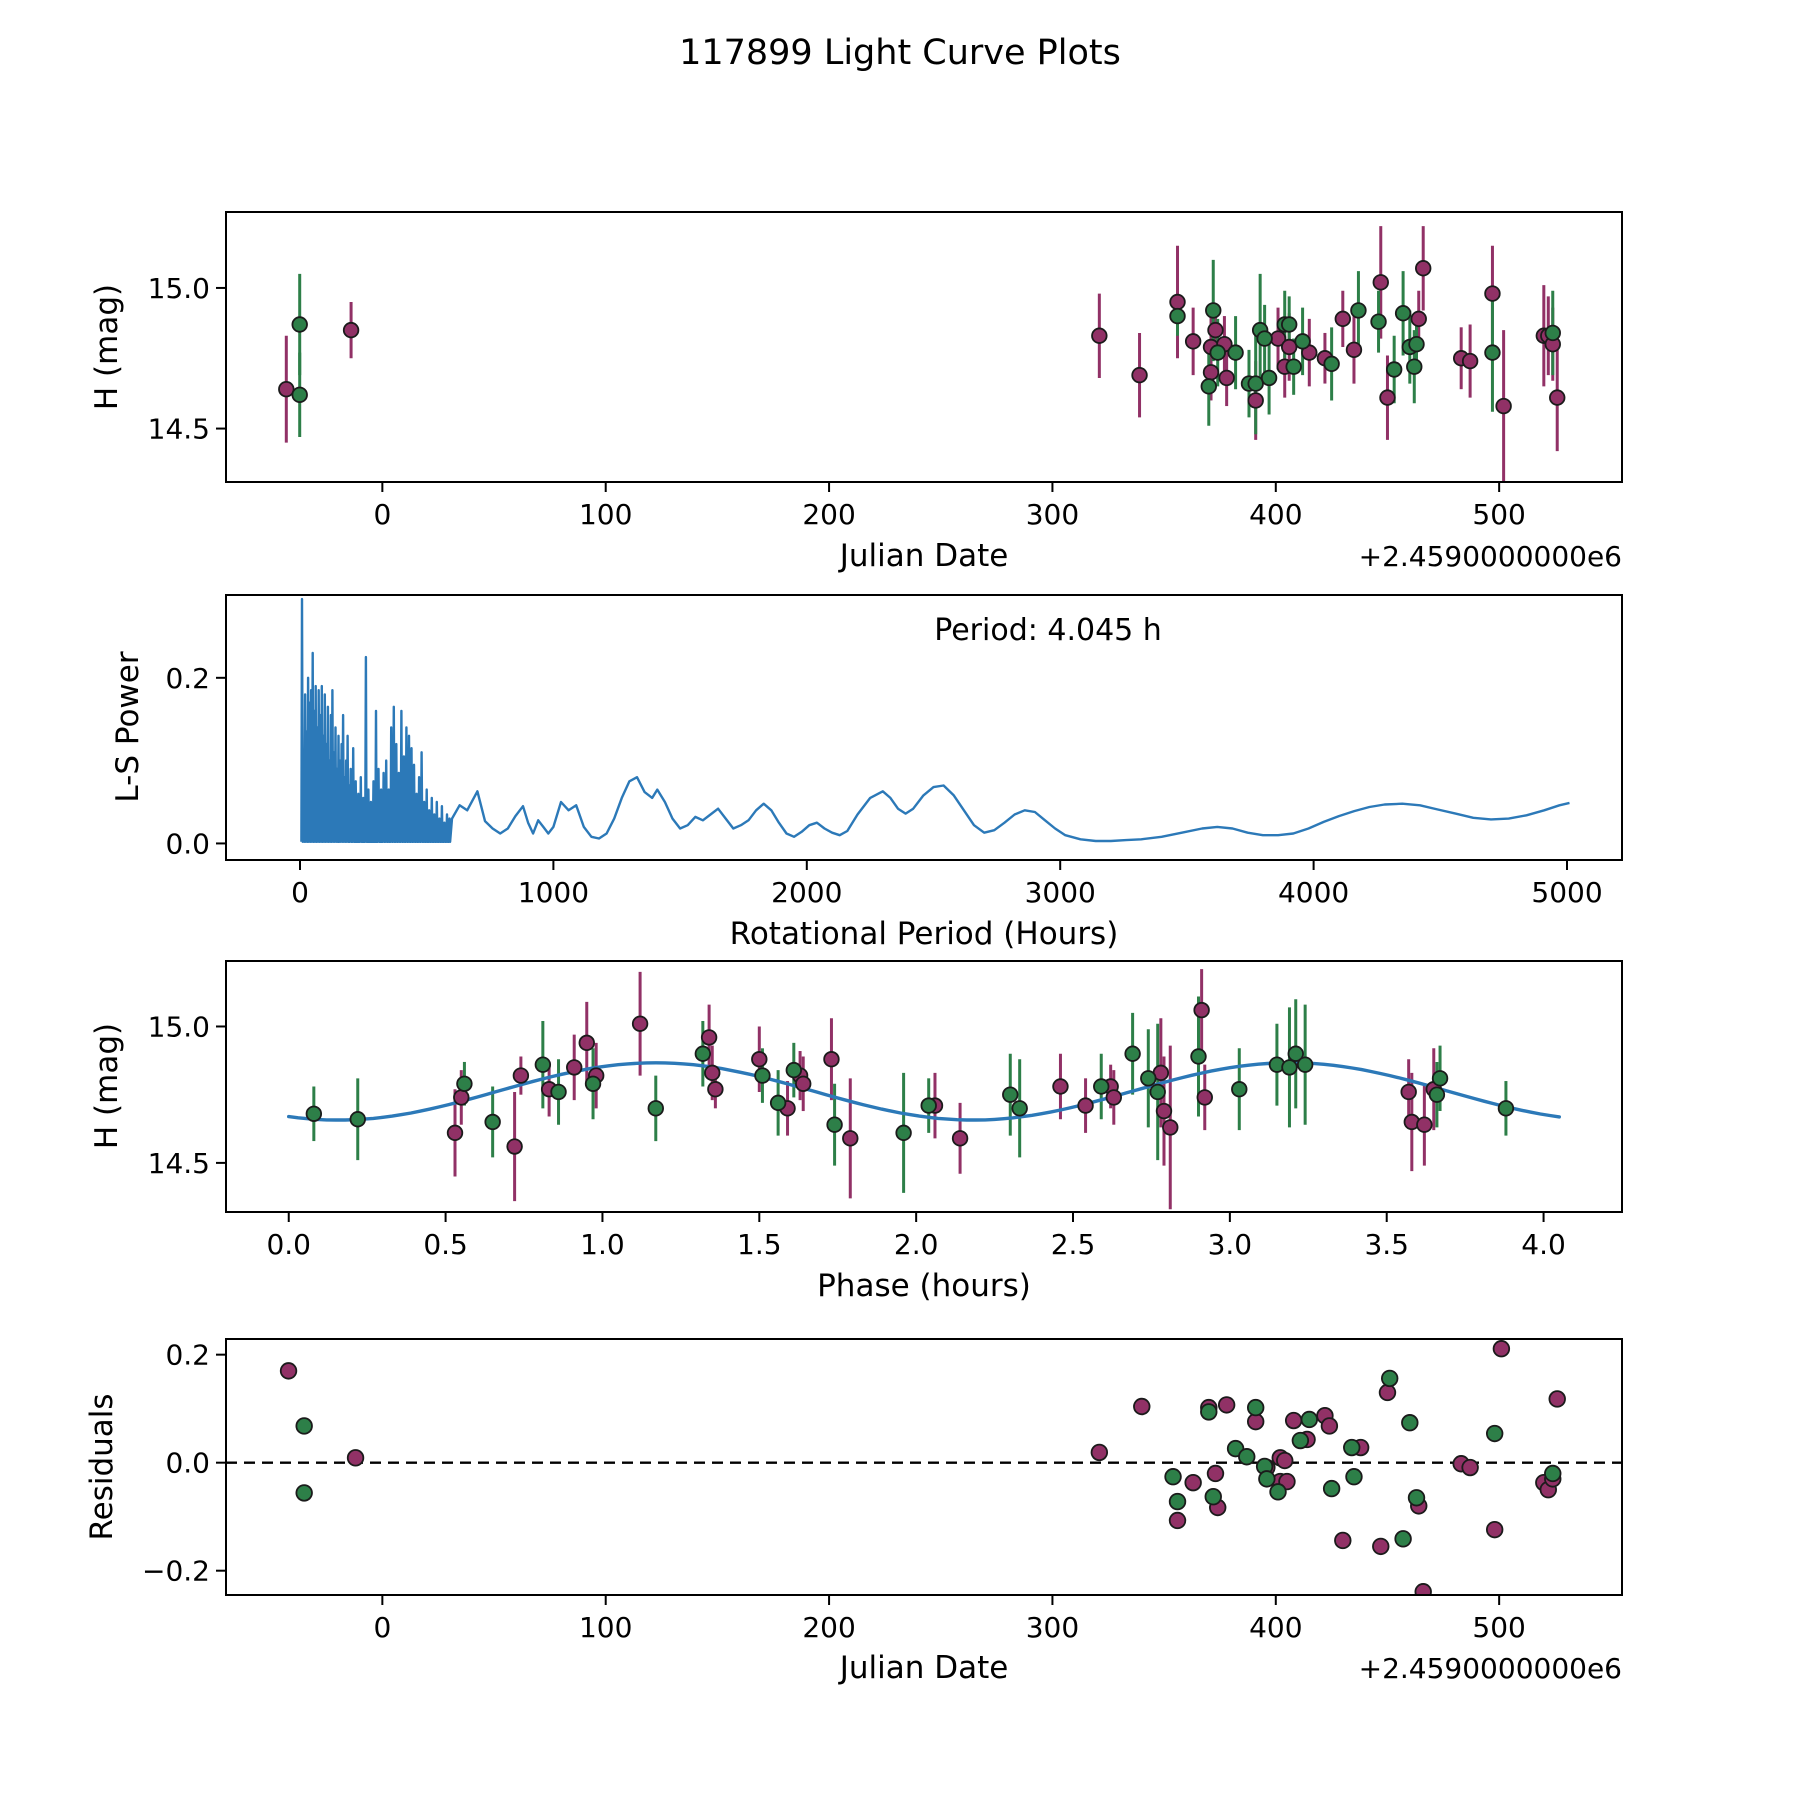  Describe the element at coordinates (1498, 514) in the screenshot. I see `x-tick-label: 500` at that location.